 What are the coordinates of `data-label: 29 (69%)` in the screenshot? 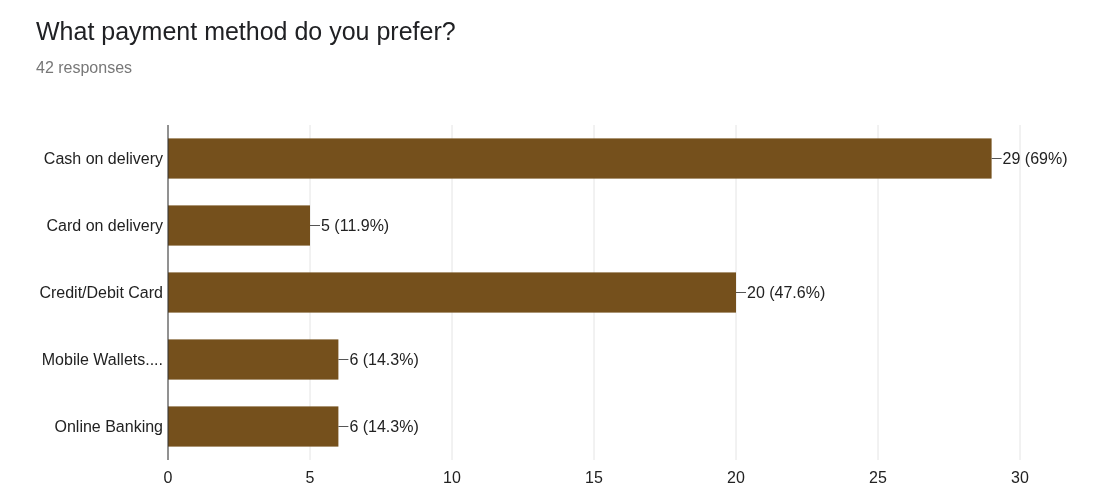 It's located at (1035, 159).